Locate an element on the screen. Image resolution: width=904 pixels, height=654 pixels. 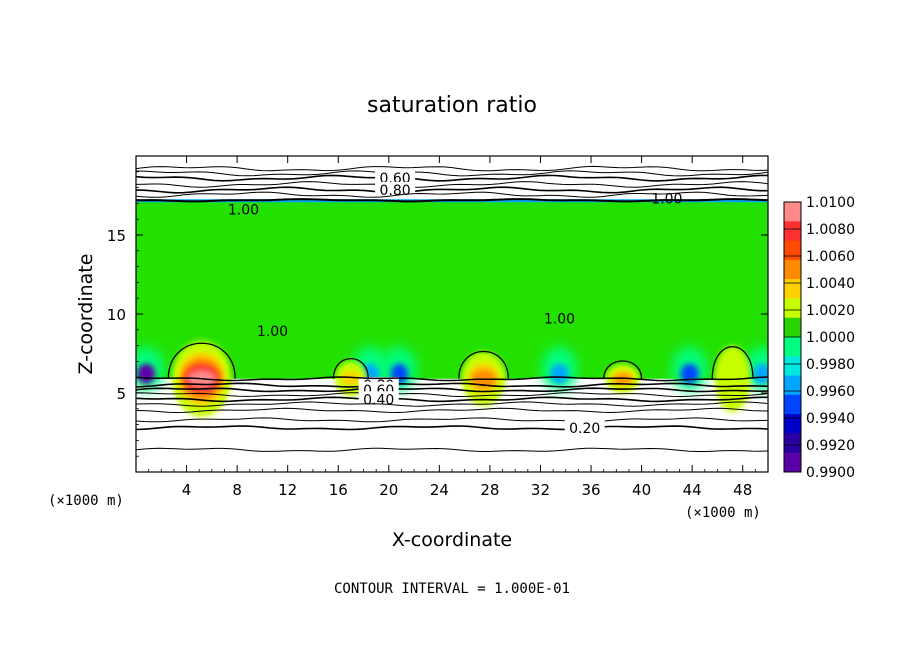
colorbar-label: 1.0060 is located at coordinates (830, 257).